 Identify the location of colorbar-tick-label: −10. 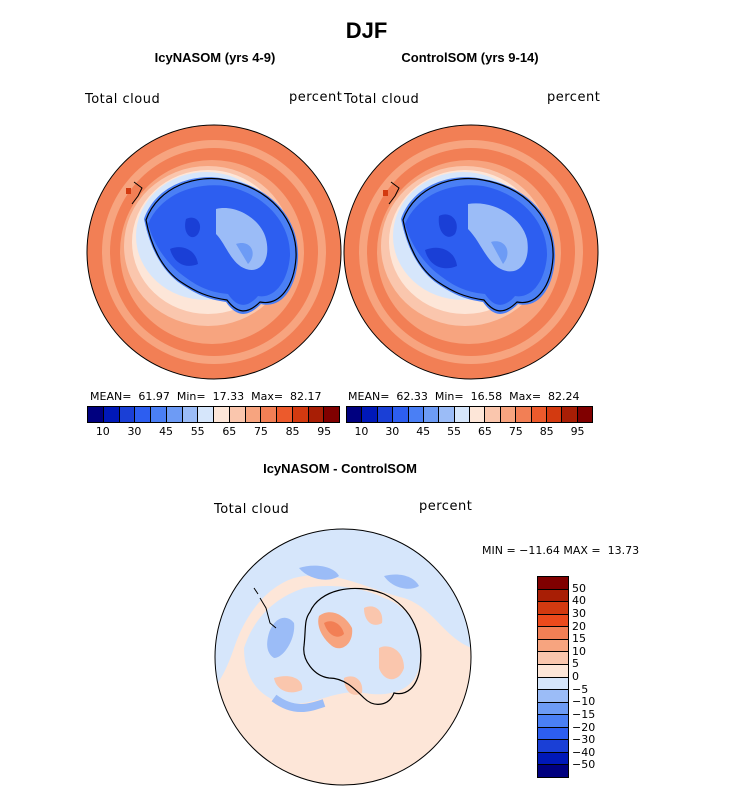
(584, 702).